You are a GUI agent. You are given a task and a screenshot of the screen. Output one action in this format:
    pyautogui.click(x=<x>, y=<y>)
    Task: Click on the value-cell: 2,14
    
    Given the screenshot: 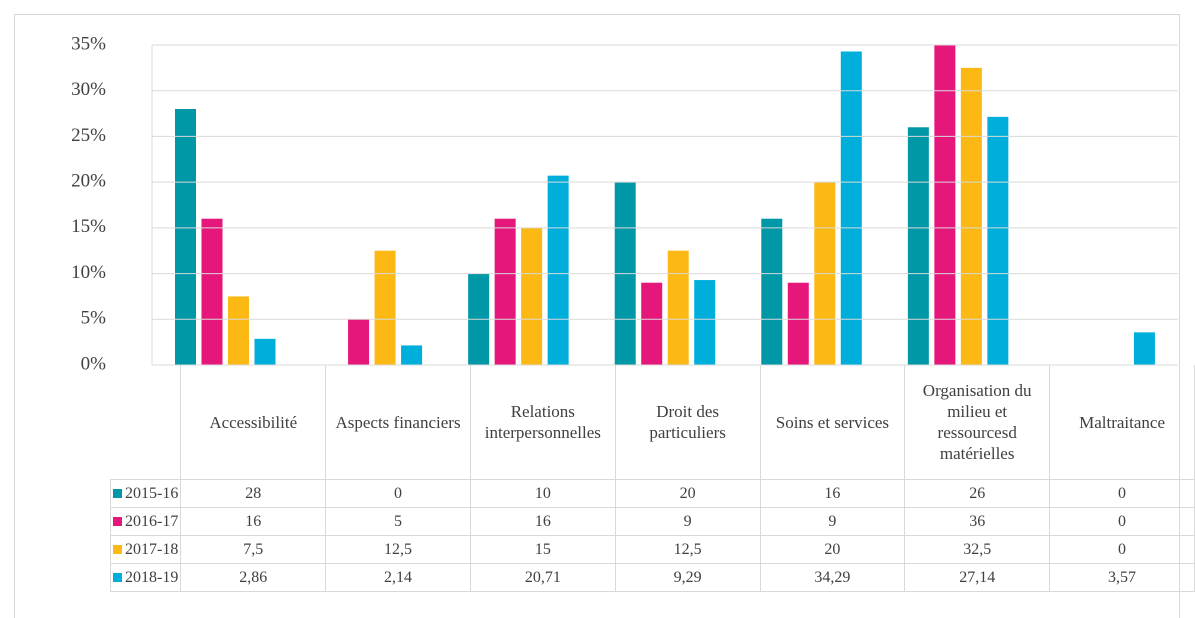 What is the action you would take?
    pyautogui.click(x=398, y=577)
    